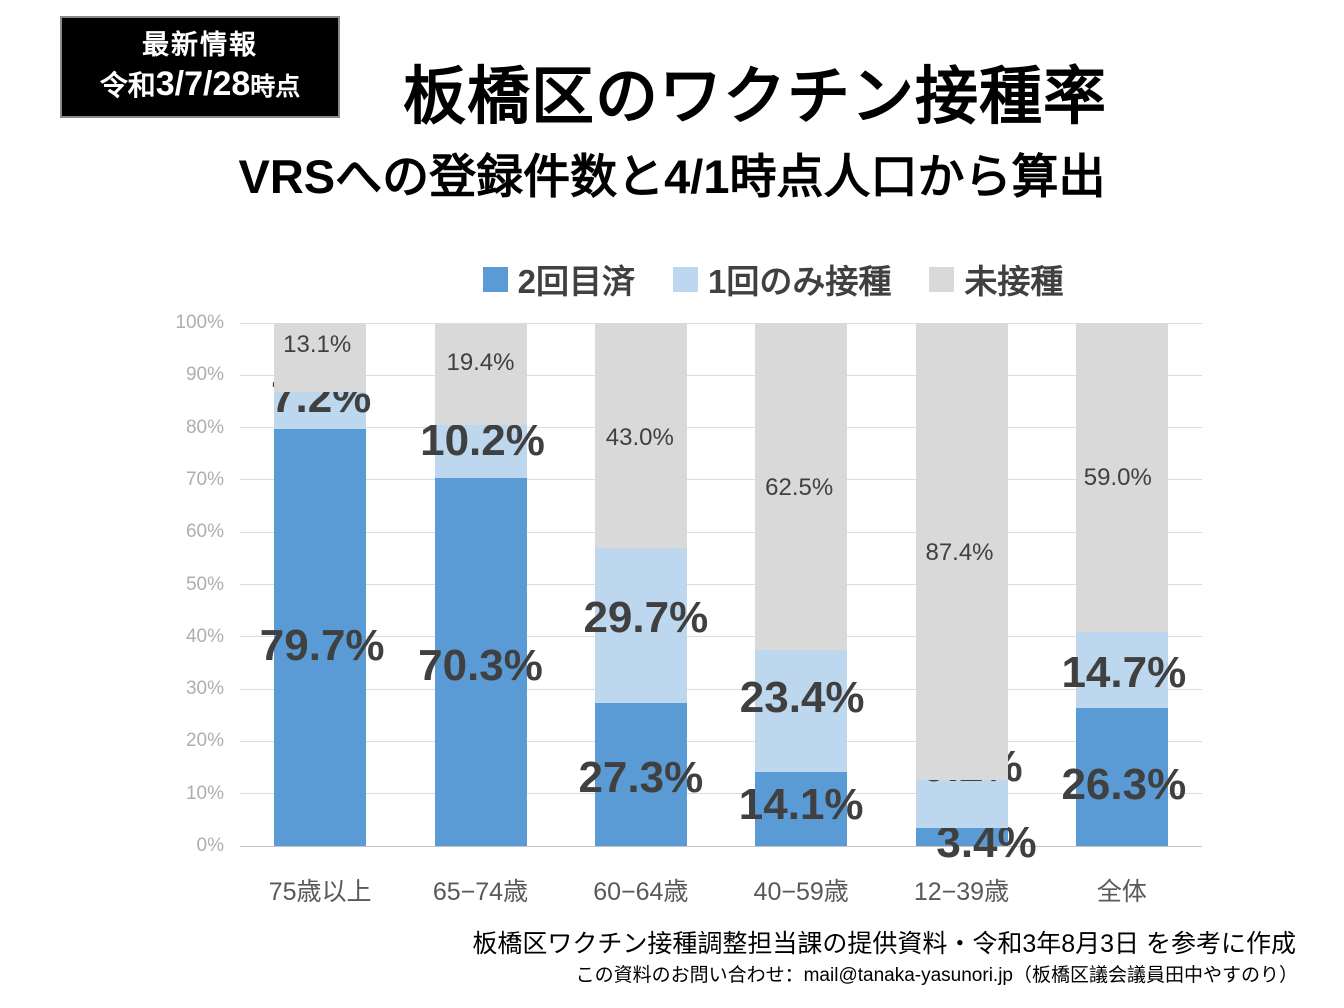  Describe the element at coordinates (721, 480) in the screenshot. I see `gridline-70%` at that location.